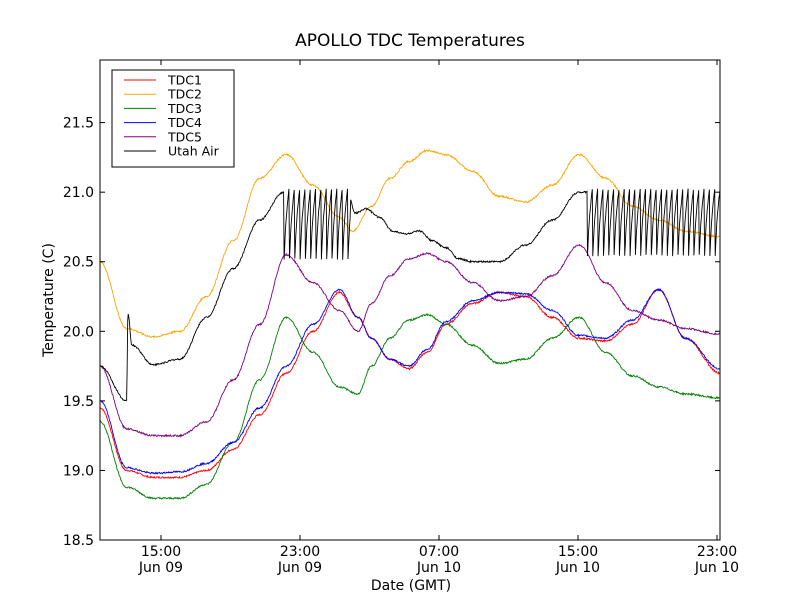 Image resolution: width=800 pixels, height=600 pixels. Describe the element at coordinates (78, 263) in the screenshot. I see `y-tick-label: 20.5` at that location.